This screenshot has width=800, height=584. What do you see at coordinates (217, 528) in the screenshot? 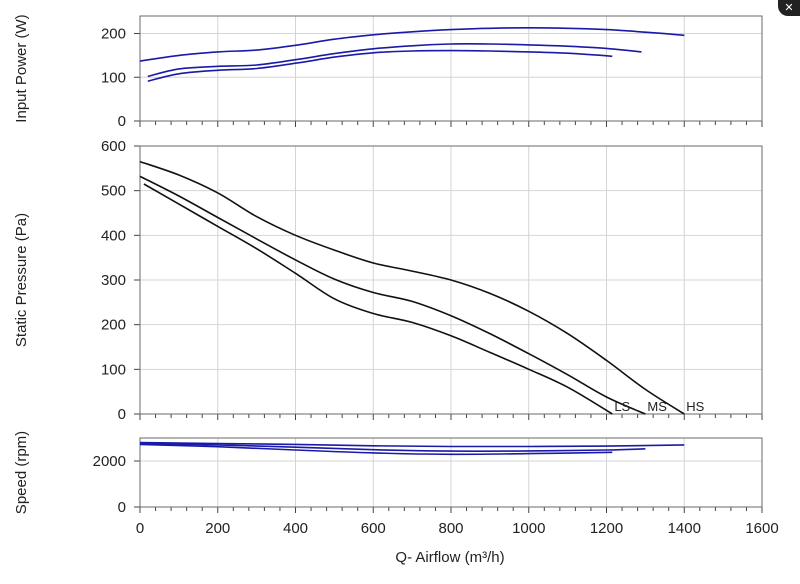
I see `x-tick-label: 200` at bounding box center [217, 528].